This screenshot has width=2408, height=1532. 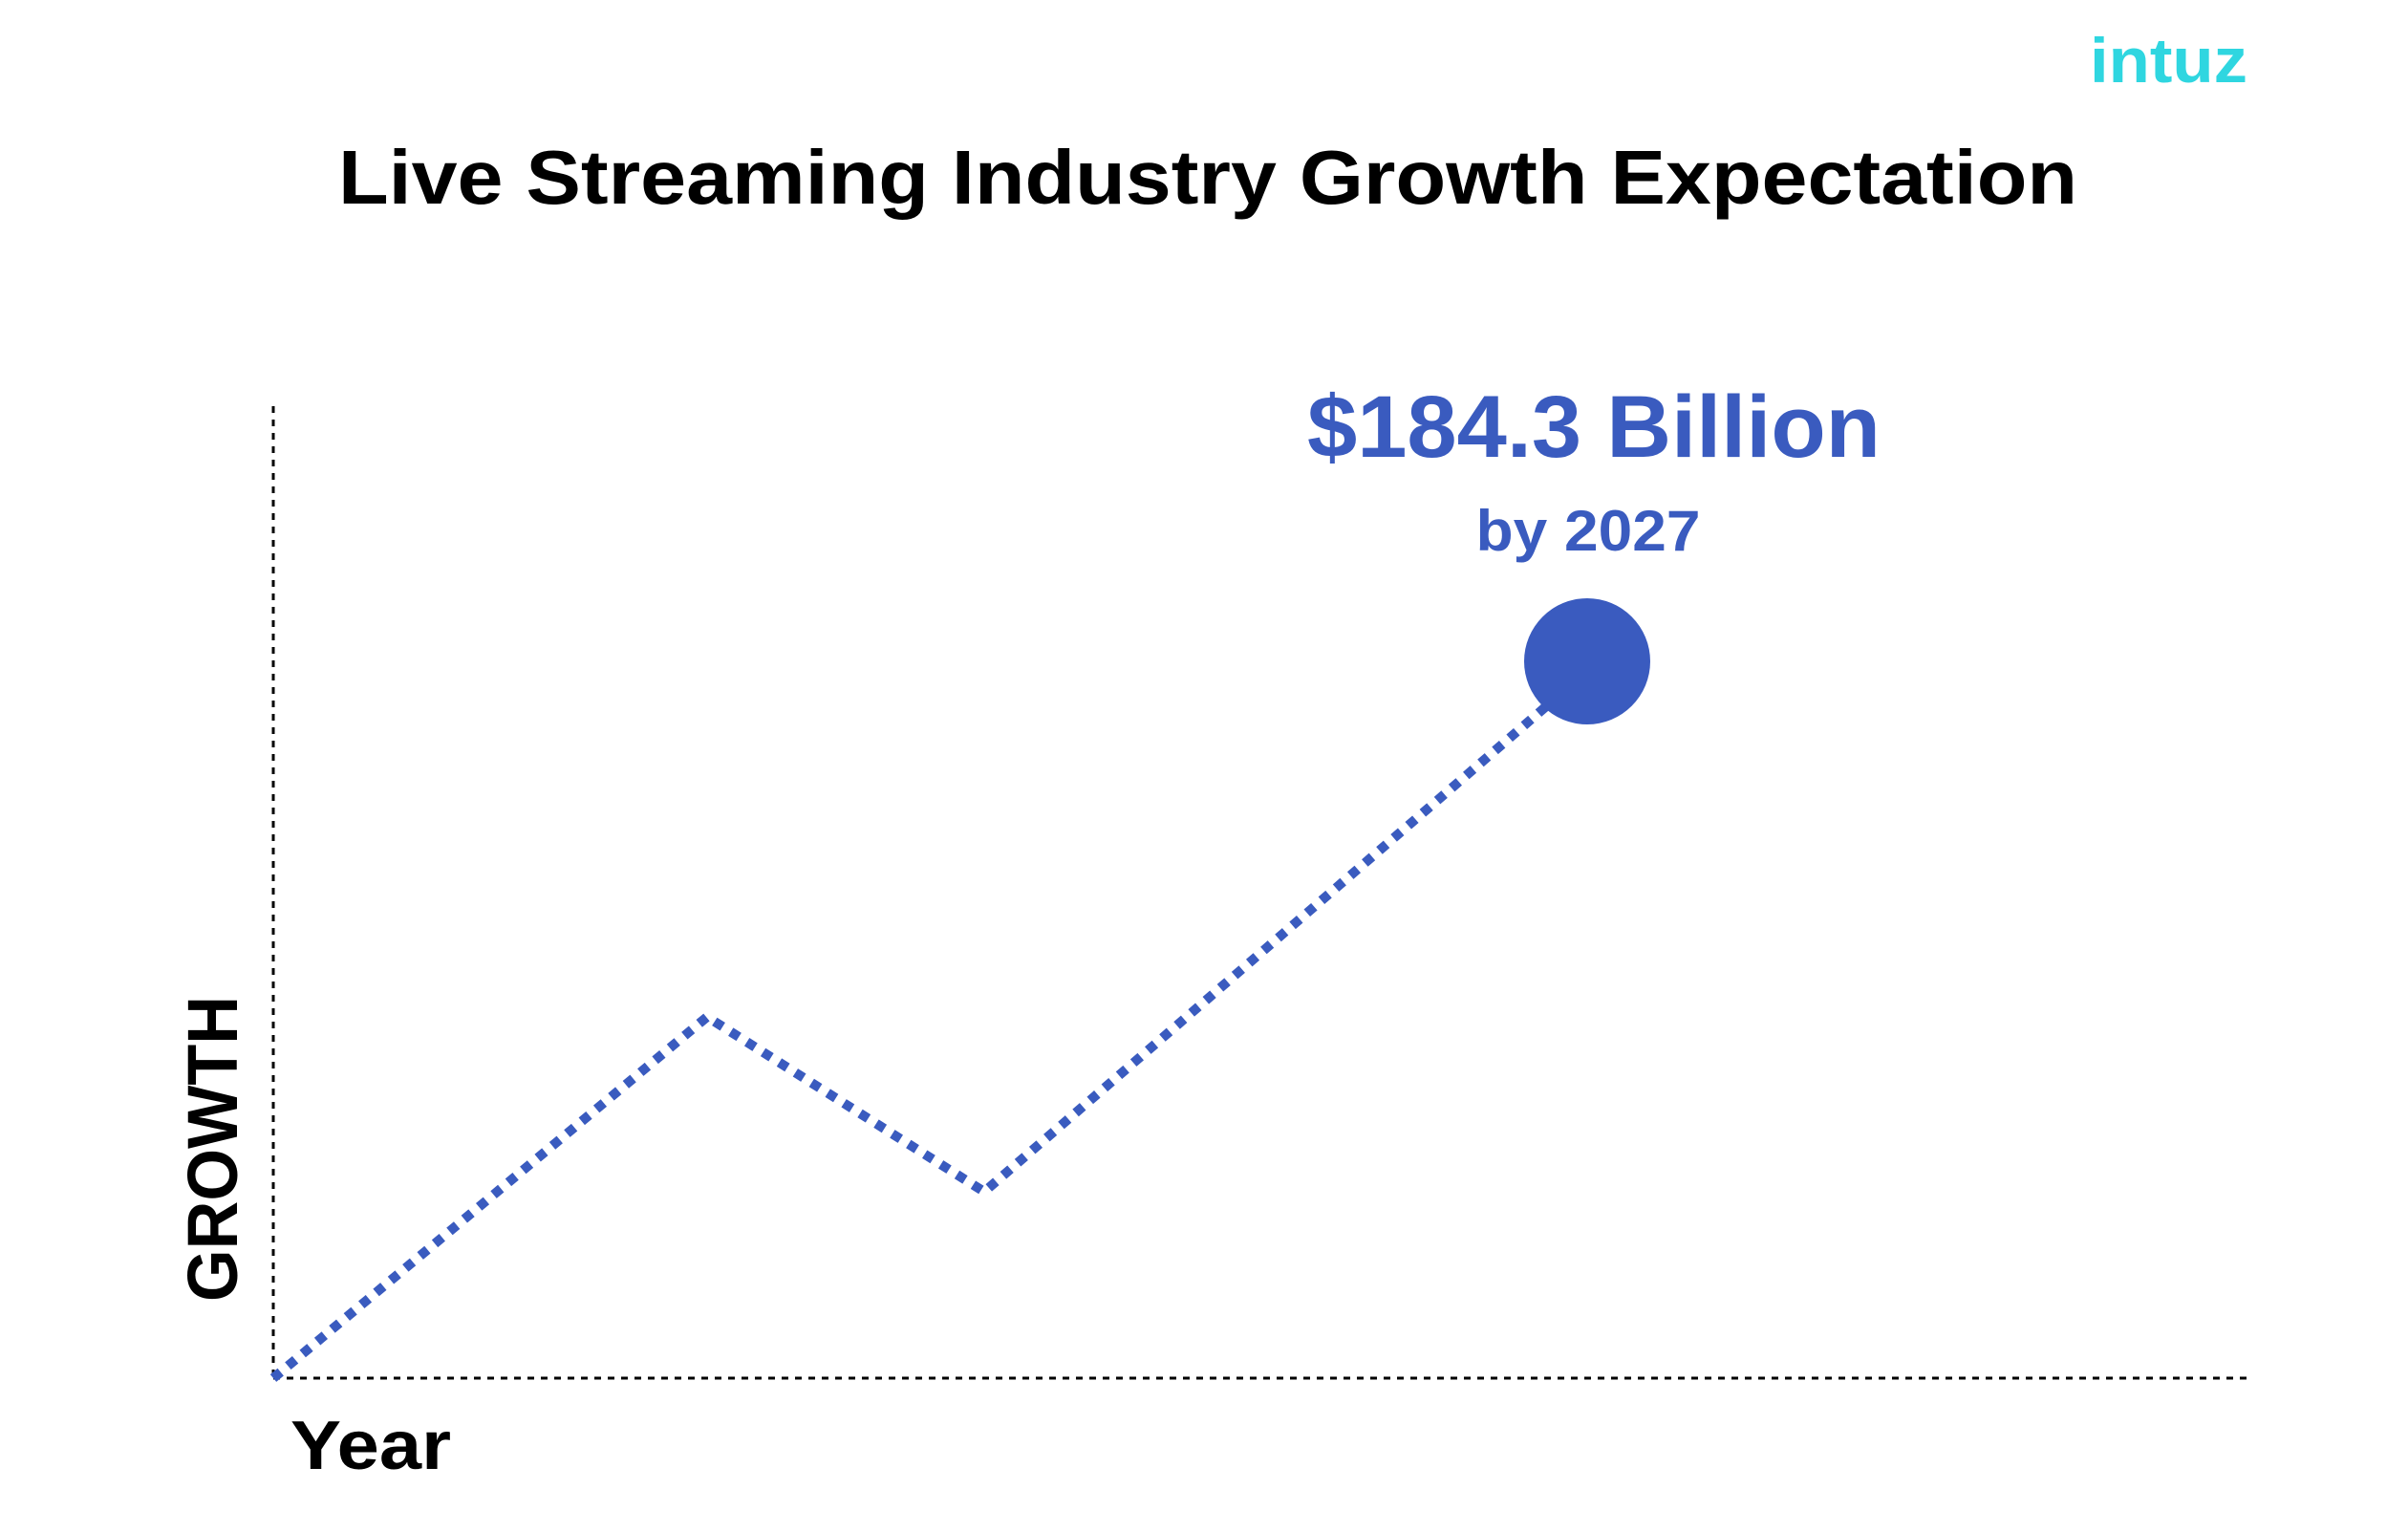 What do you see at coordinates (1587, 661) in the screenshot?
I see `target-point` at bounding box center [1587, 661].